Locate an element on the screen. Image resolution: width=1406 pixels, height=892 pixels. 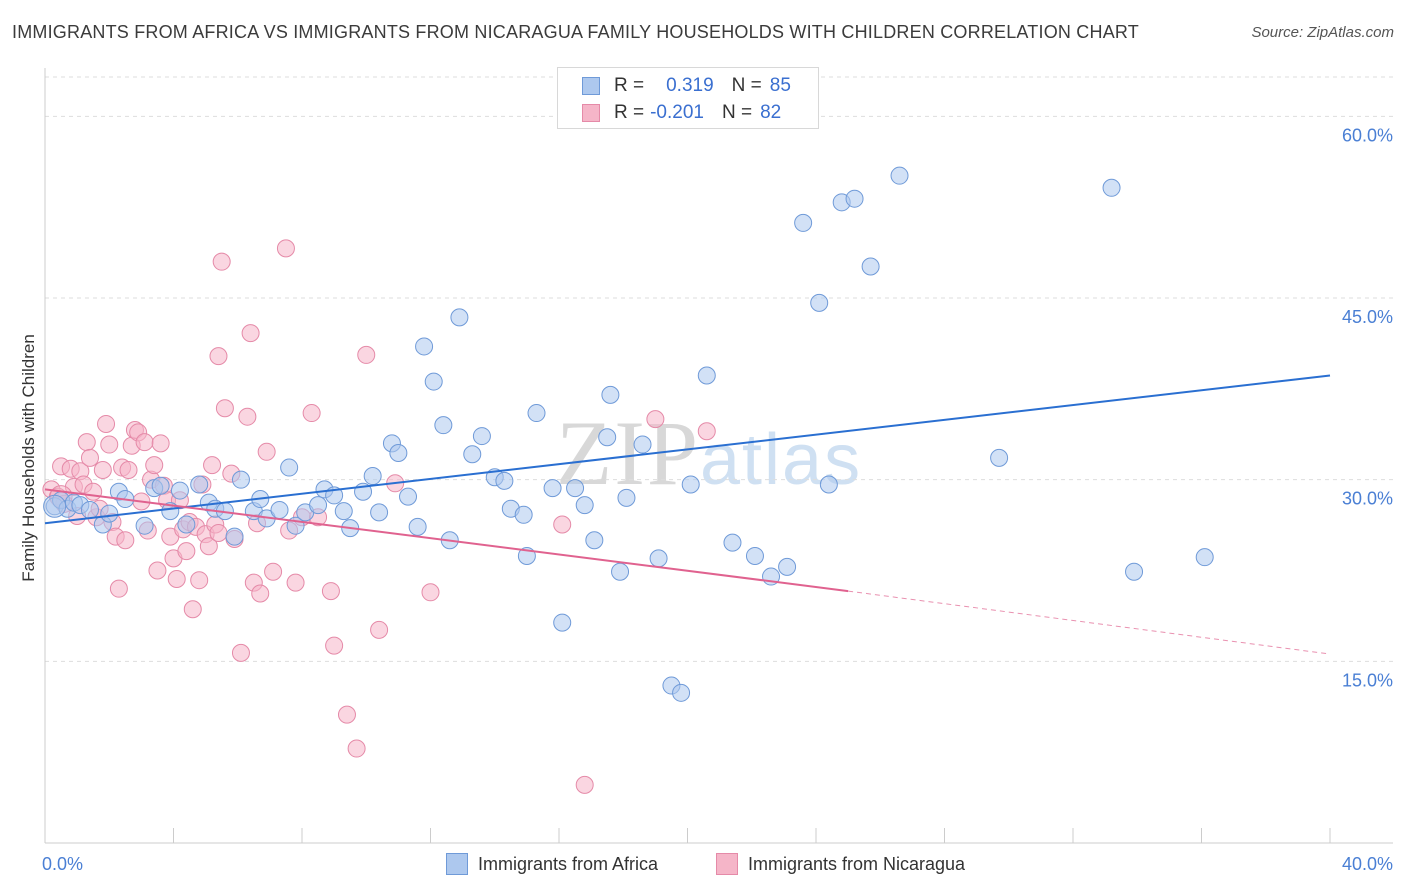
y-tick-label: 15.0% is located at coordinates (1367, 680).